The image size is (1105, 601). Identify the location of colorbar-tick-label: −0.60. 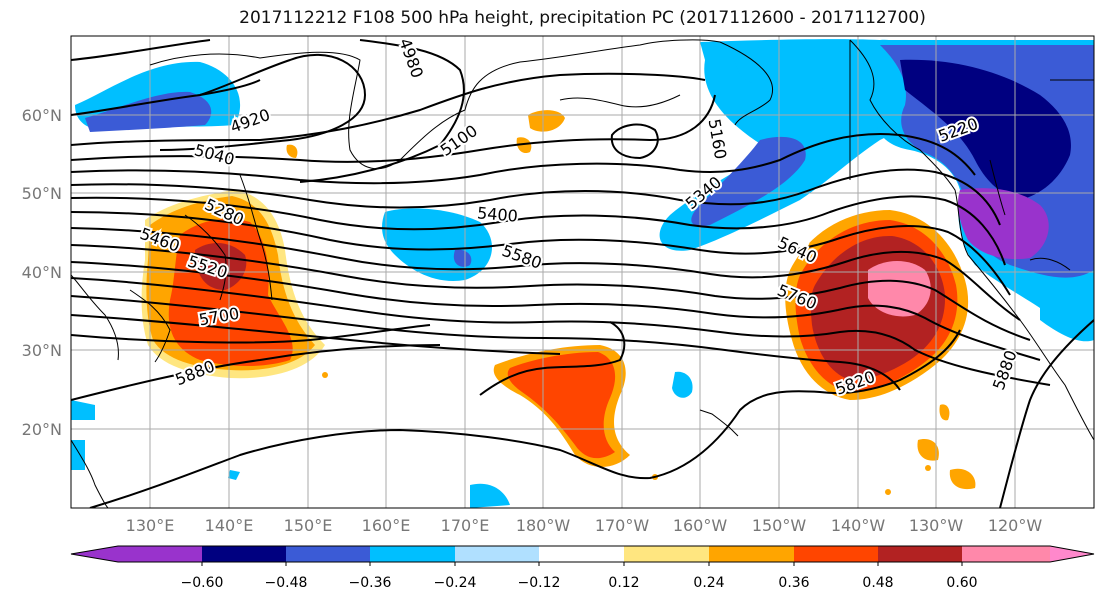
(202, 583).